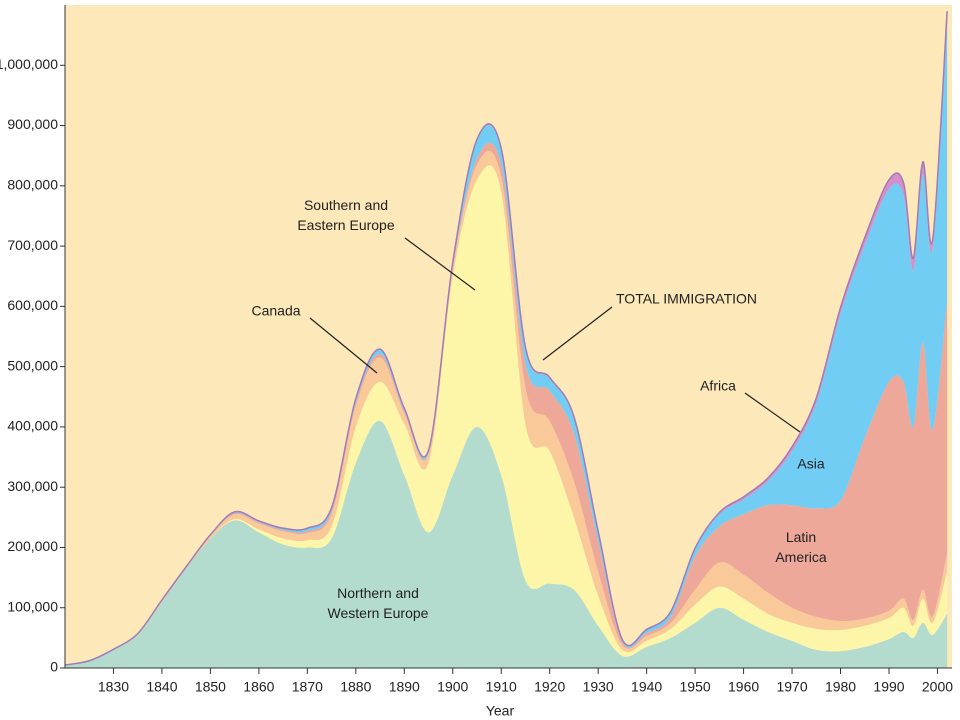  I want to click on x-tick-label: 1970, so click(791, 687).